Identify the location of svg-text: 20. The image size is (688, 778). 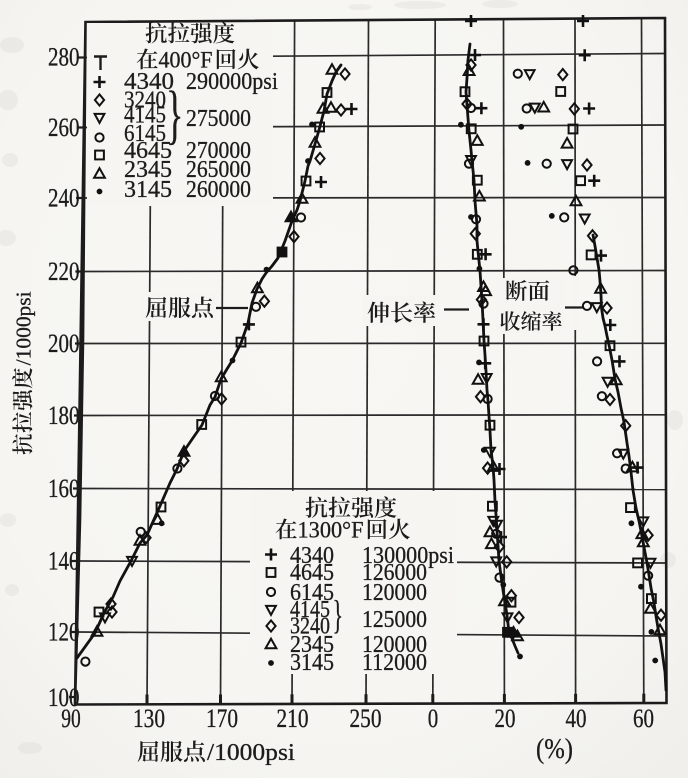
(505, 718).